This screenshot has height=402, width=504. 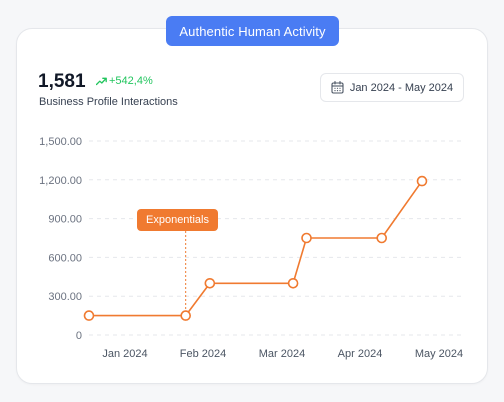 I want to click on x-tick-label: May 2024, so click(x=439, y=354).